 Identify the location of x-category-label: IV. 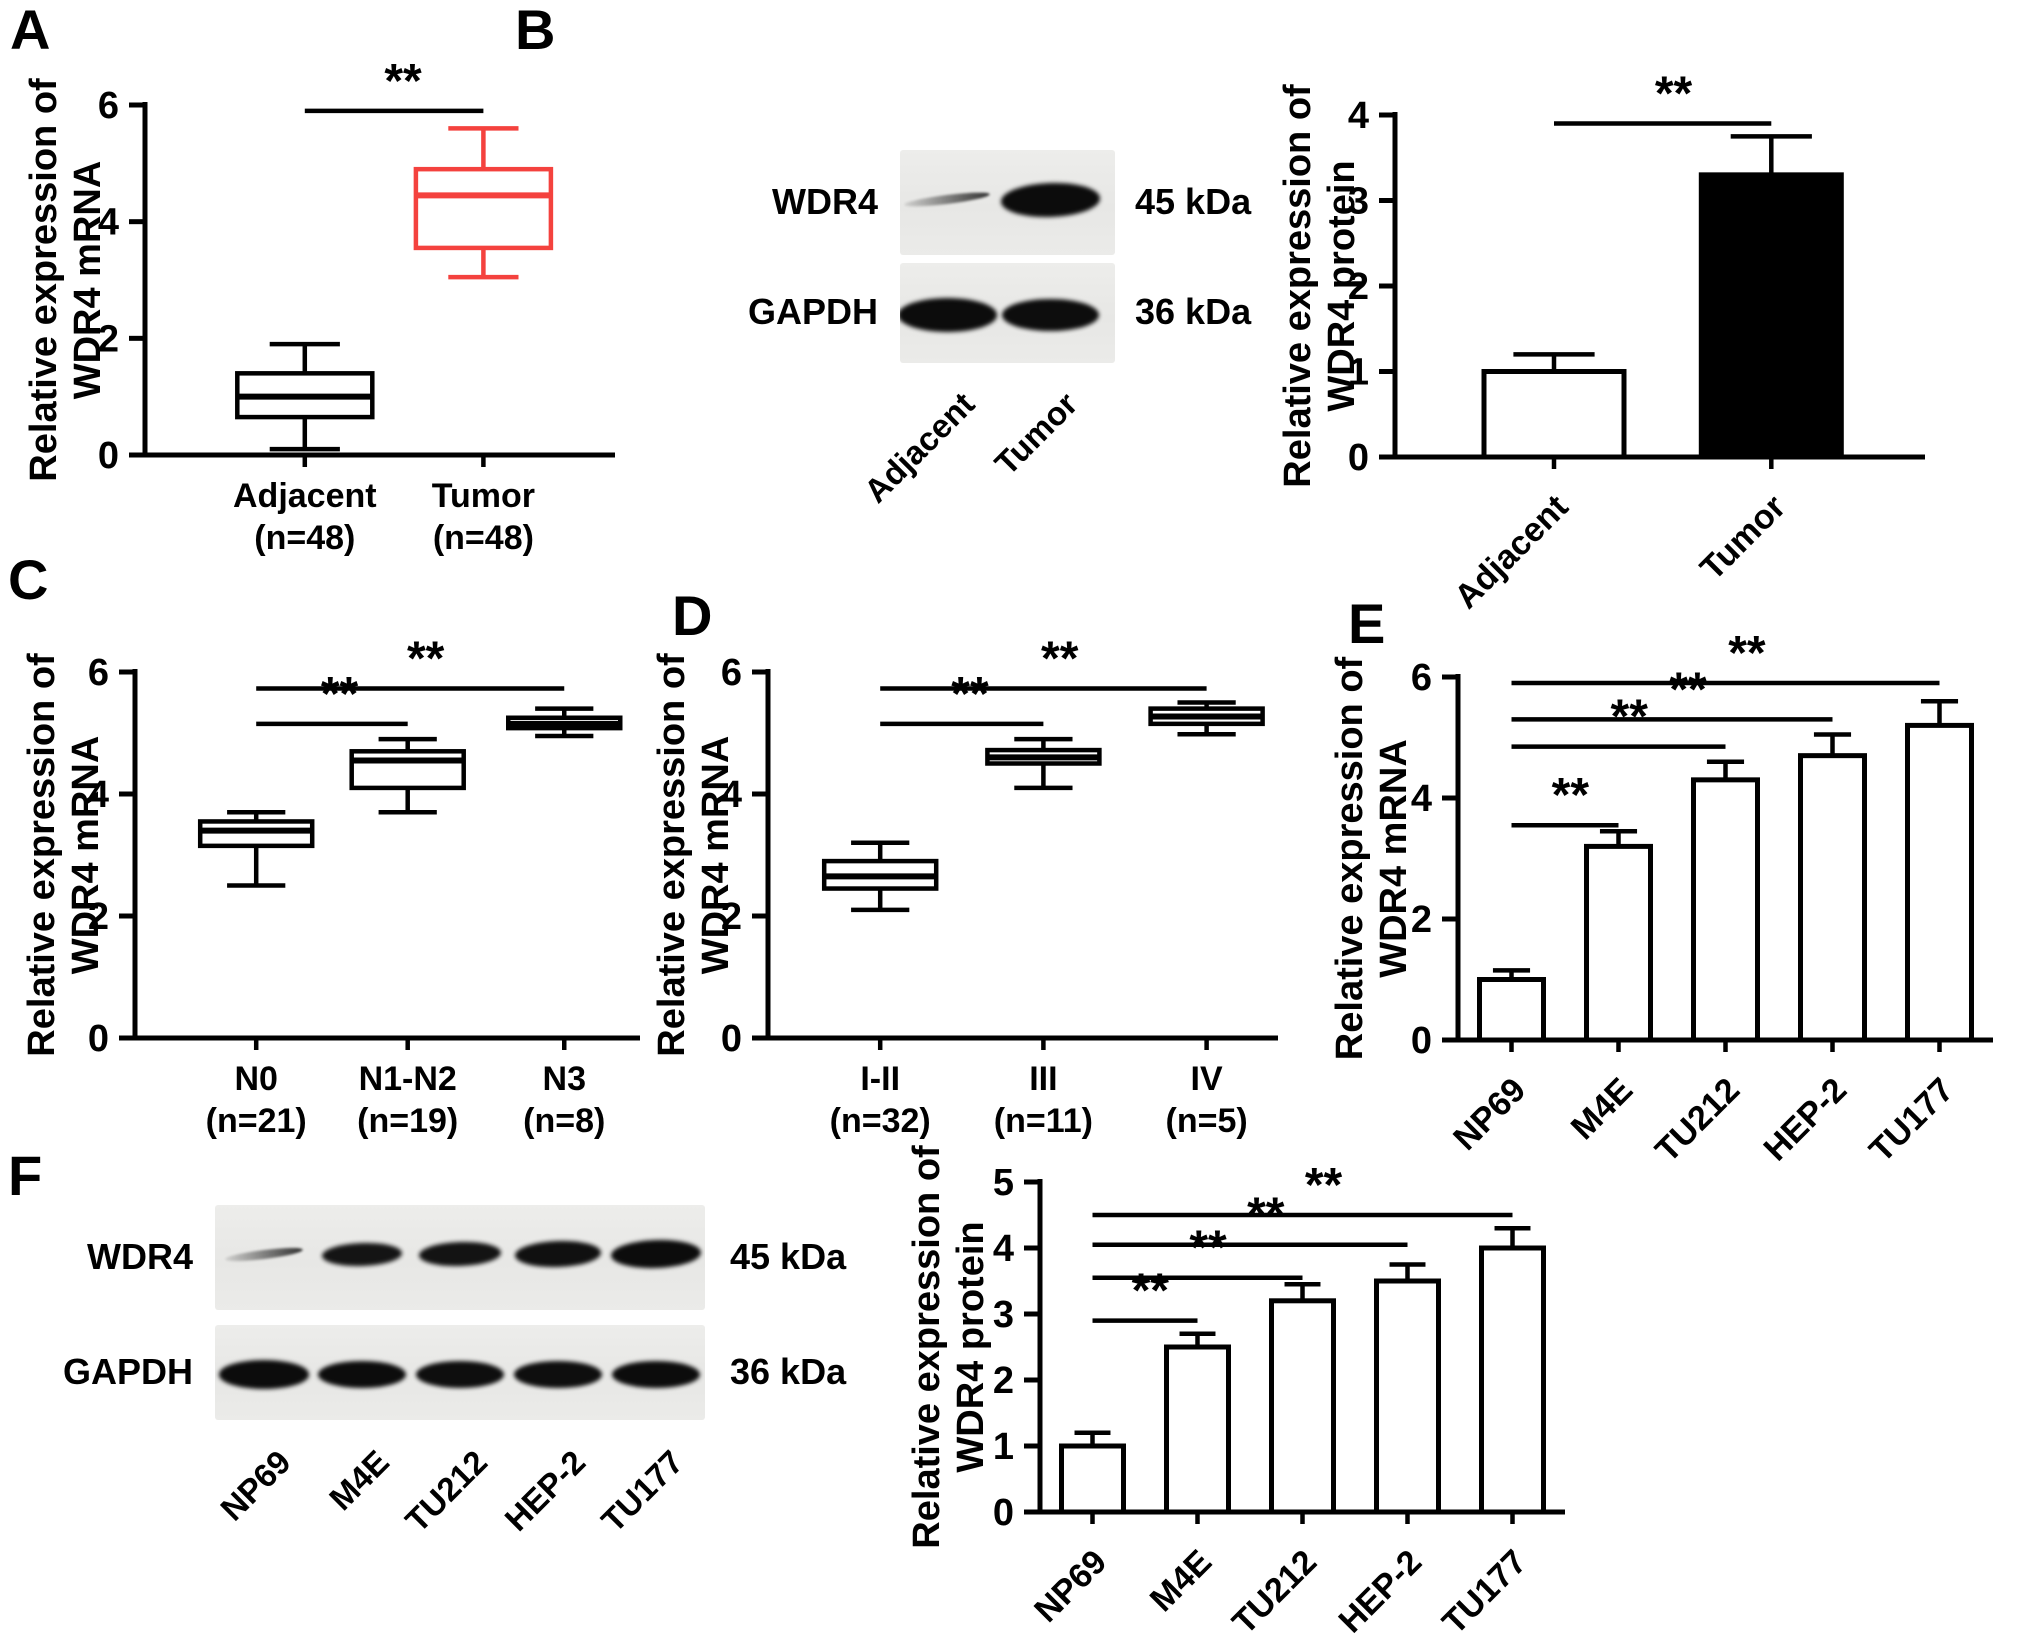
(1207, 1079).